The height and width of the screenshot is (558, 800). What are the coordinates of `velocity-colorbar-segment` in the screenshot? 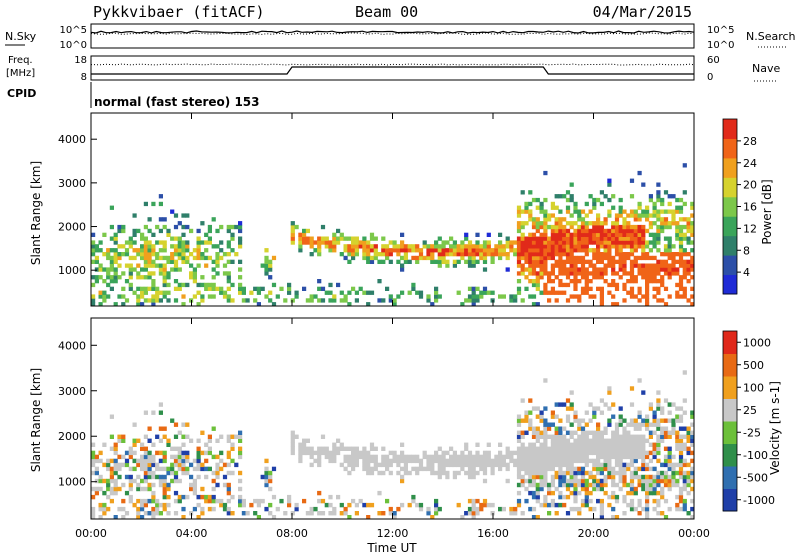 It's located at (730, 410).